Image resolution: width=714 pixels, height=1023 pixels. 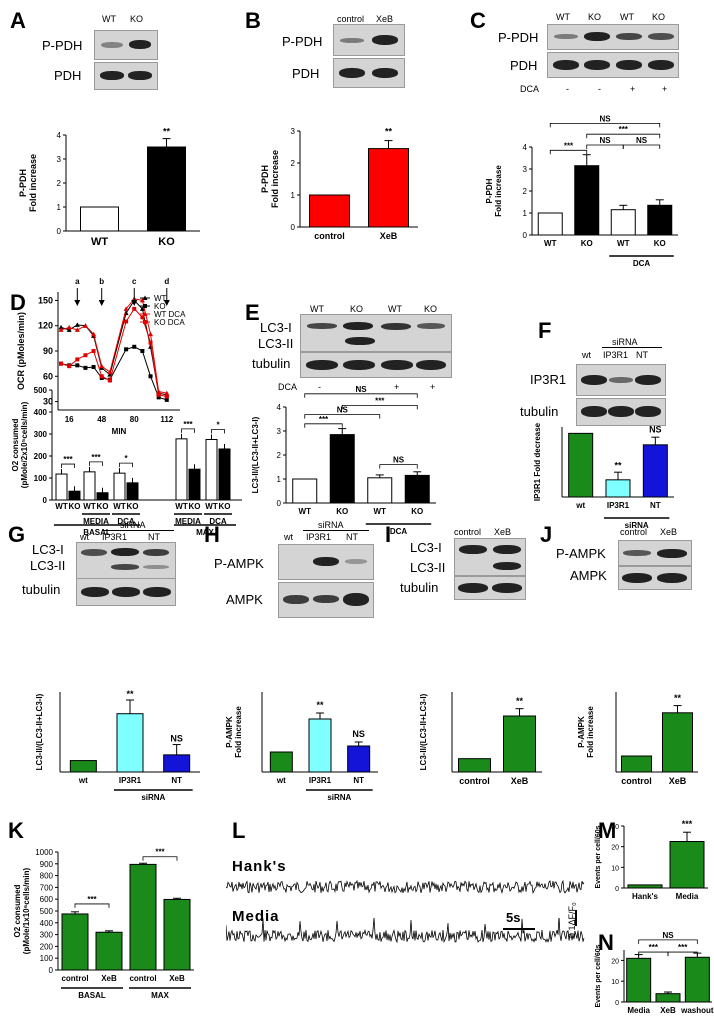 What do you see at coordinates (92, 995) in the screenshot?
I see `group-label: BASAL` at bounding box center [92, 995].